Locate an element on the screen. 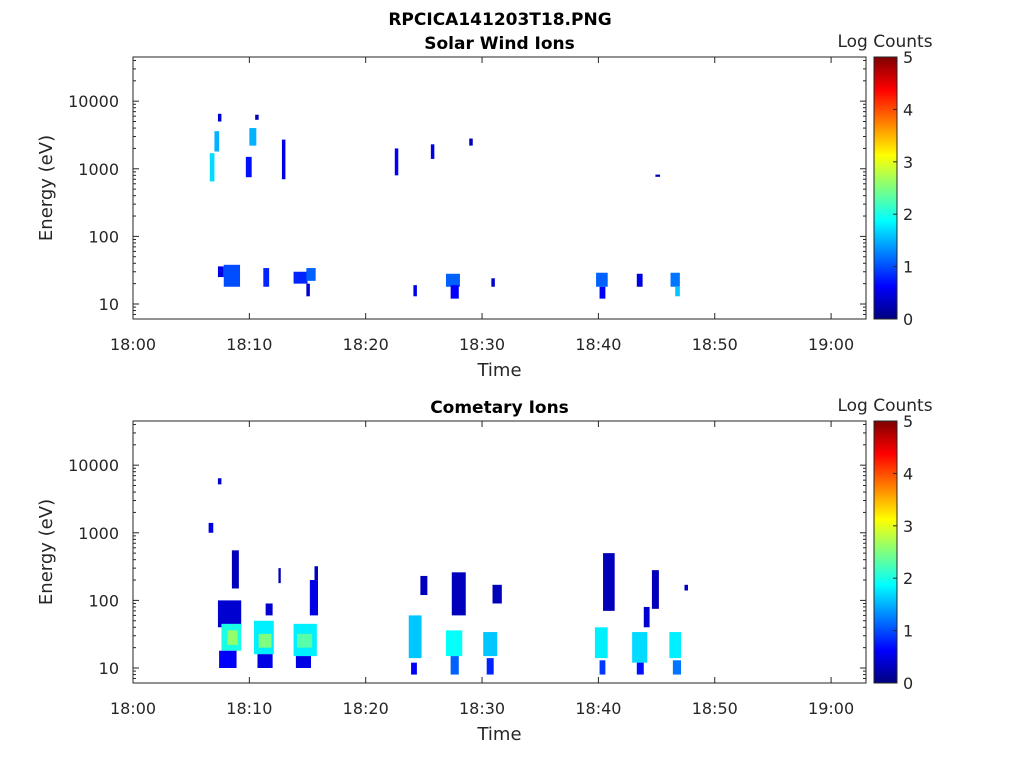 The image size is (1024, 772). y-tick-label: 1000 is located at coordinates (98, 533).